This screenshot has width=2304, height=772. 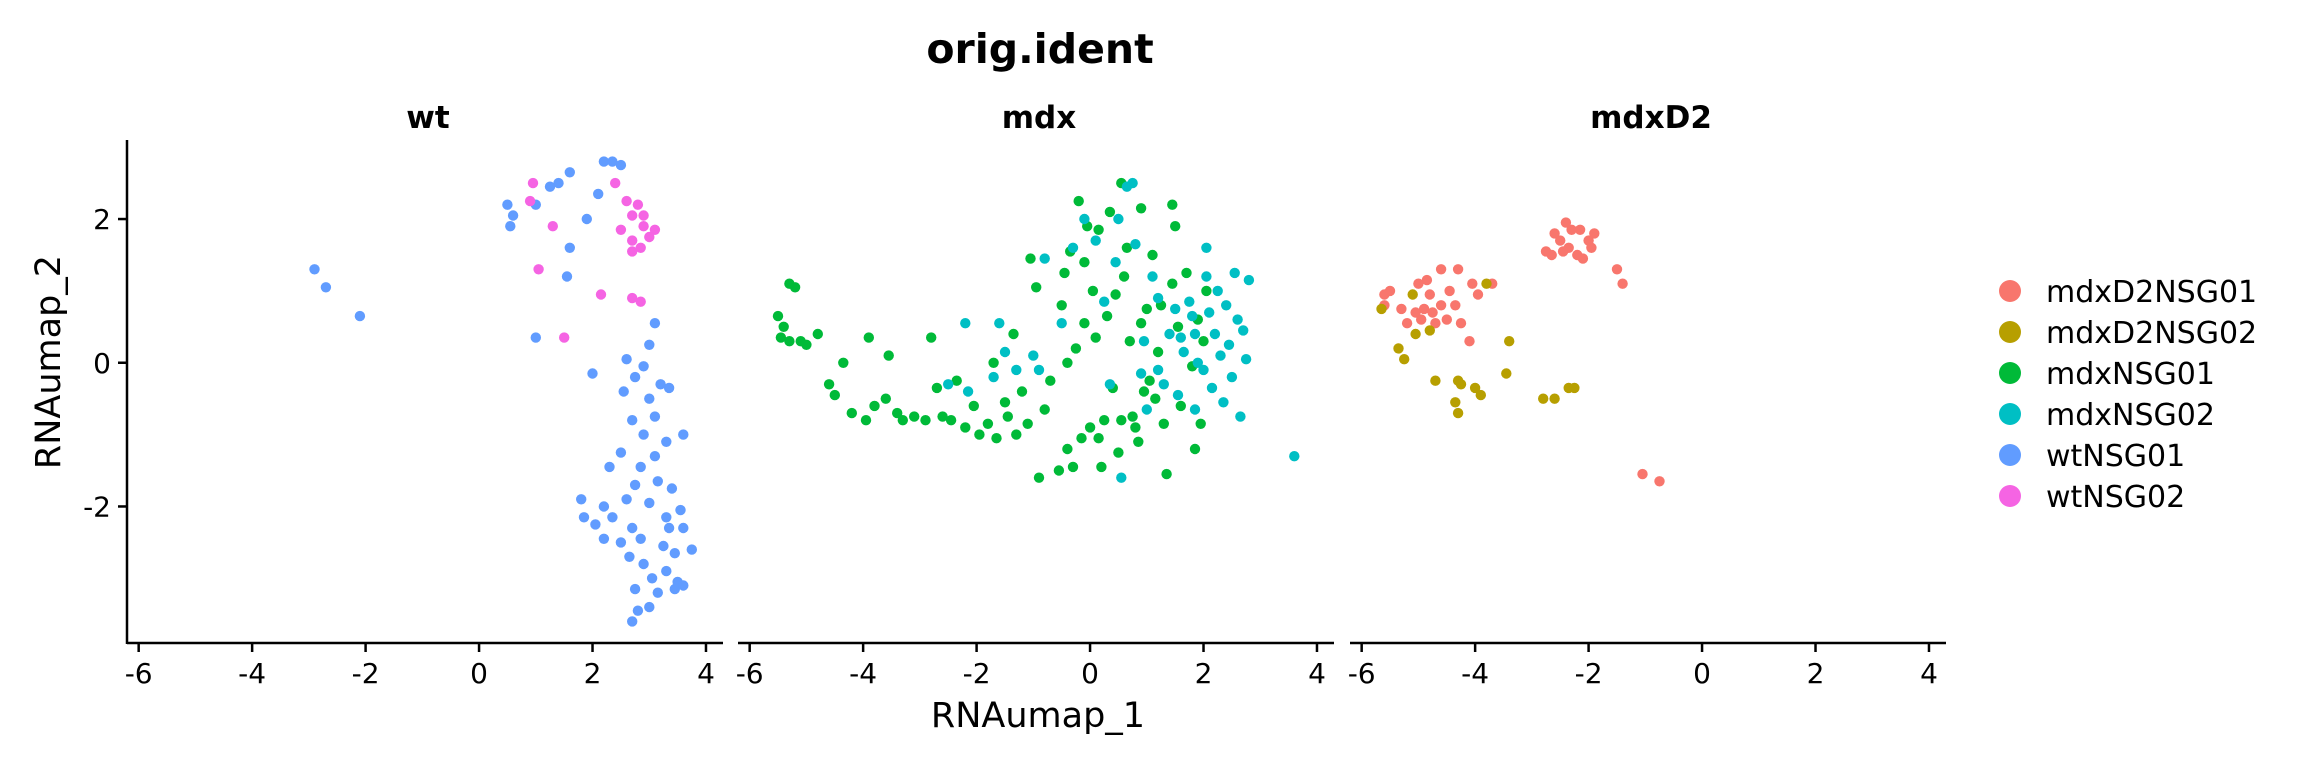 What do you see at coordinates (863, 673) in the screenshot?
I see `x-tick-label: -4` at bounding box center [863, 673].